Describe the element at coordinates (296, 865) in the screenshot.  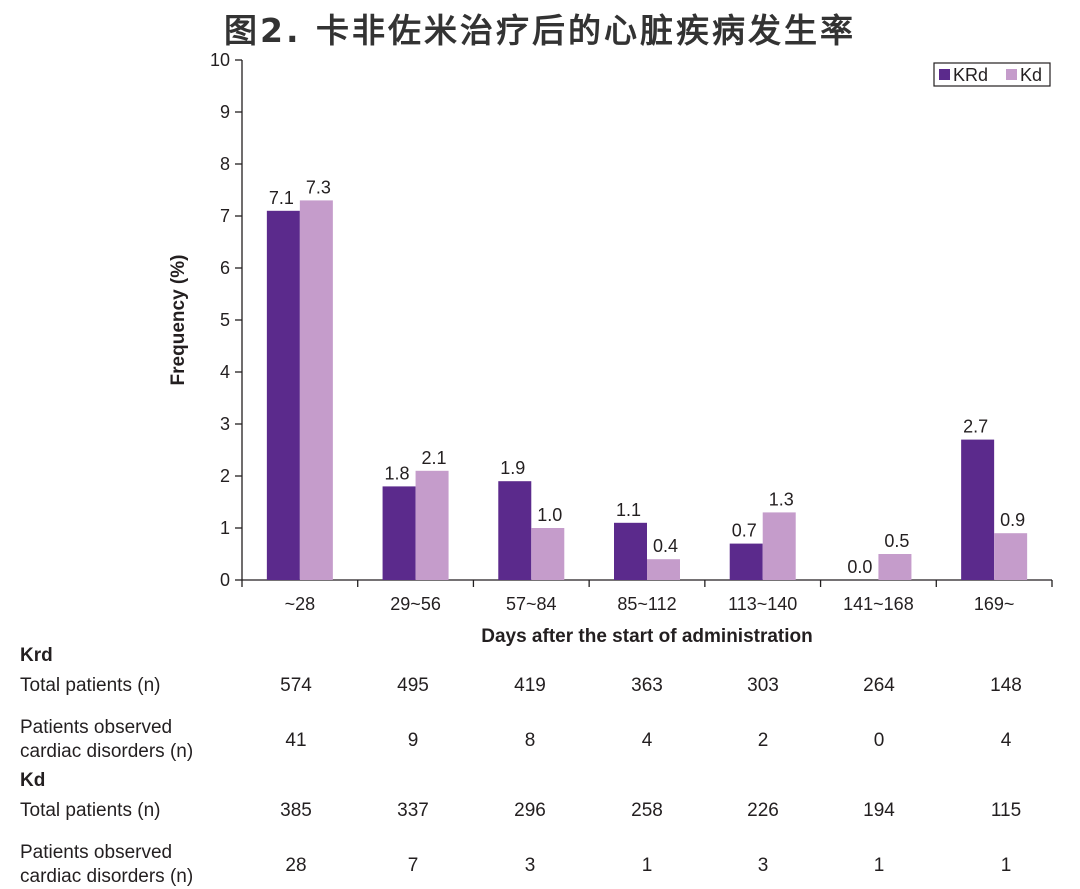
I see `table-cell: 28` at that location.